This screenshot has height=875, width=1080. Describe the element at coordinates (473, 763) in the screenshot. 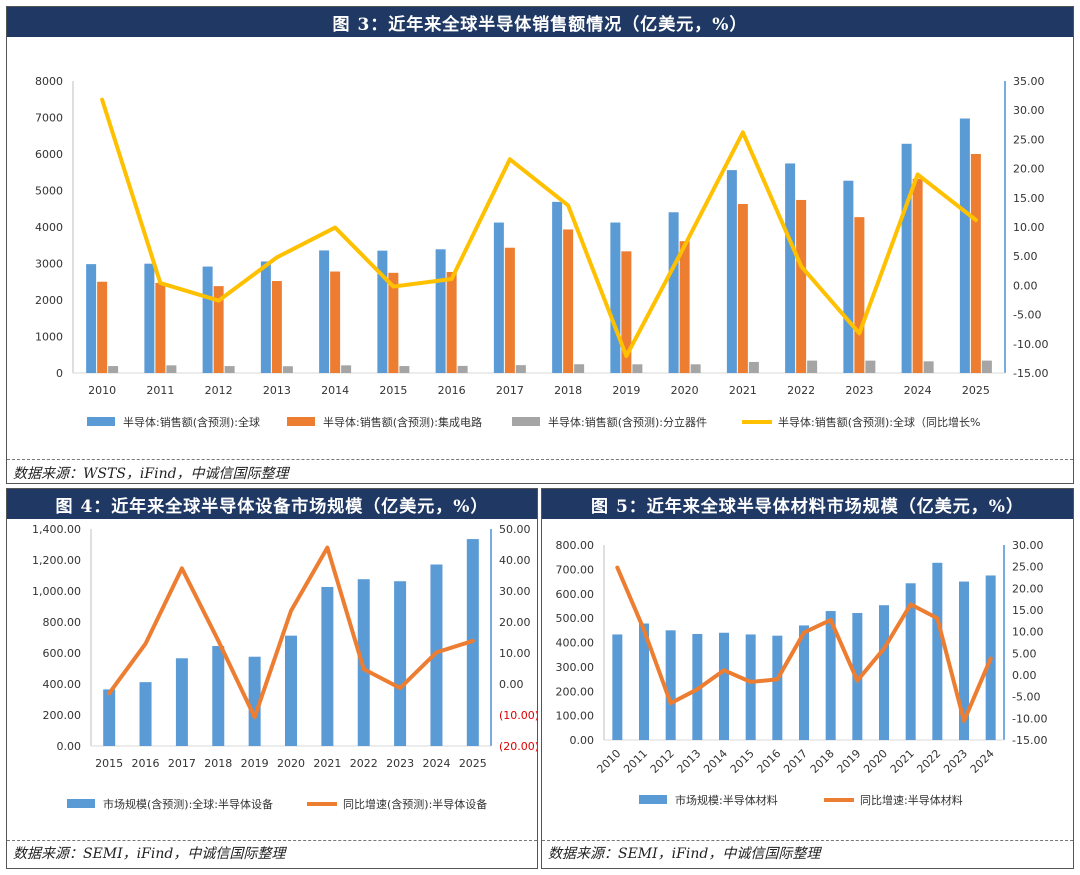

I see `x-category-label: 2025` at that location.